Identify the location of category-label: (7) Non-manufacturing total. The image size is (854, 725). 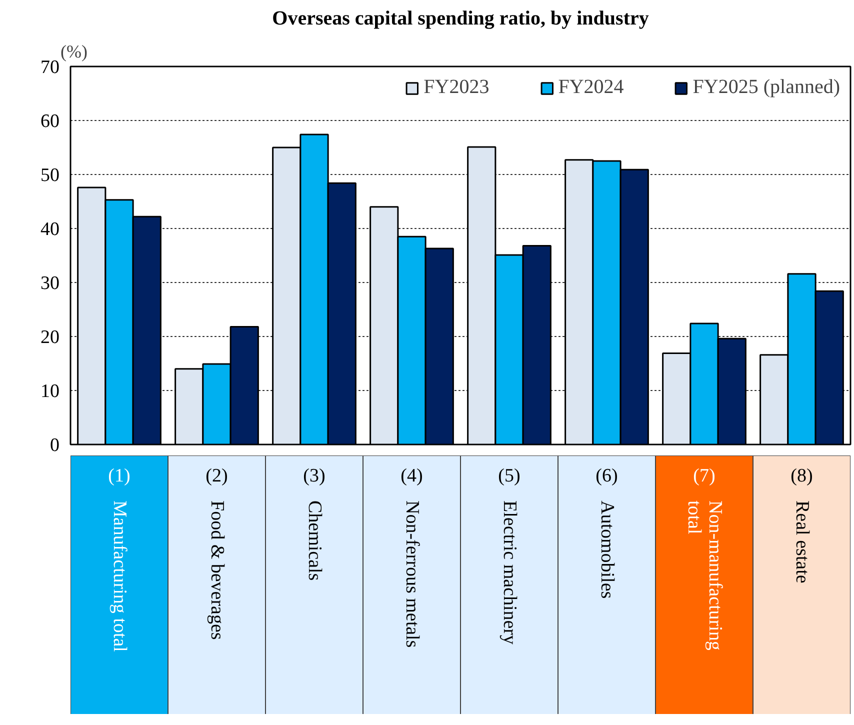
(704, 558).